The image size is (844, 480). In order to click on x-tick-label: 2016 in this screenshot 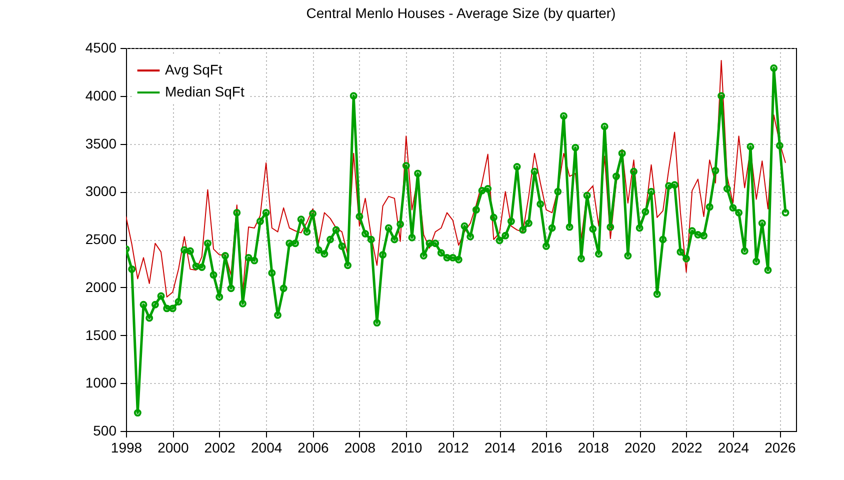, I will do `click(546, 448)`.